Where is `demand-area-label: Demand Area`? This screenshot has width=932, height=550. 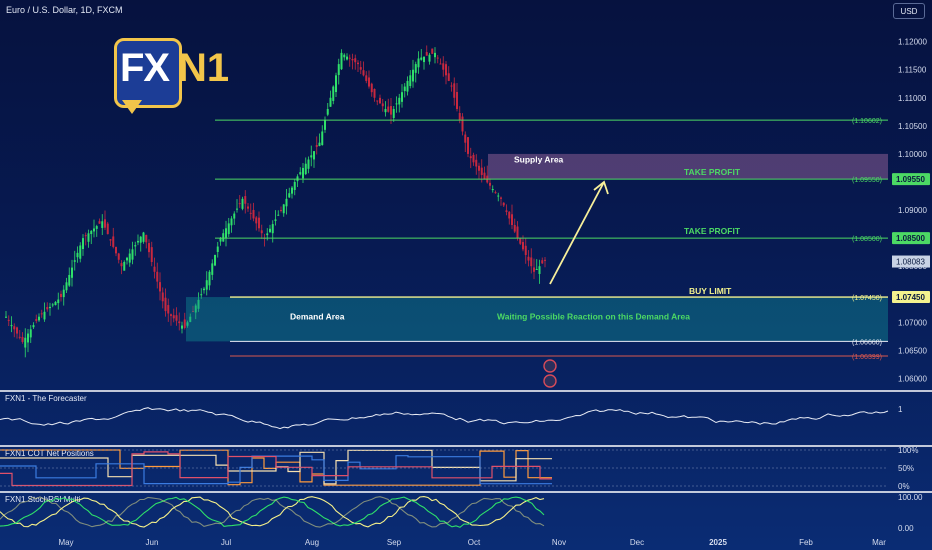
demand-area-label: Demand Area is located at coordinates (317, 317).